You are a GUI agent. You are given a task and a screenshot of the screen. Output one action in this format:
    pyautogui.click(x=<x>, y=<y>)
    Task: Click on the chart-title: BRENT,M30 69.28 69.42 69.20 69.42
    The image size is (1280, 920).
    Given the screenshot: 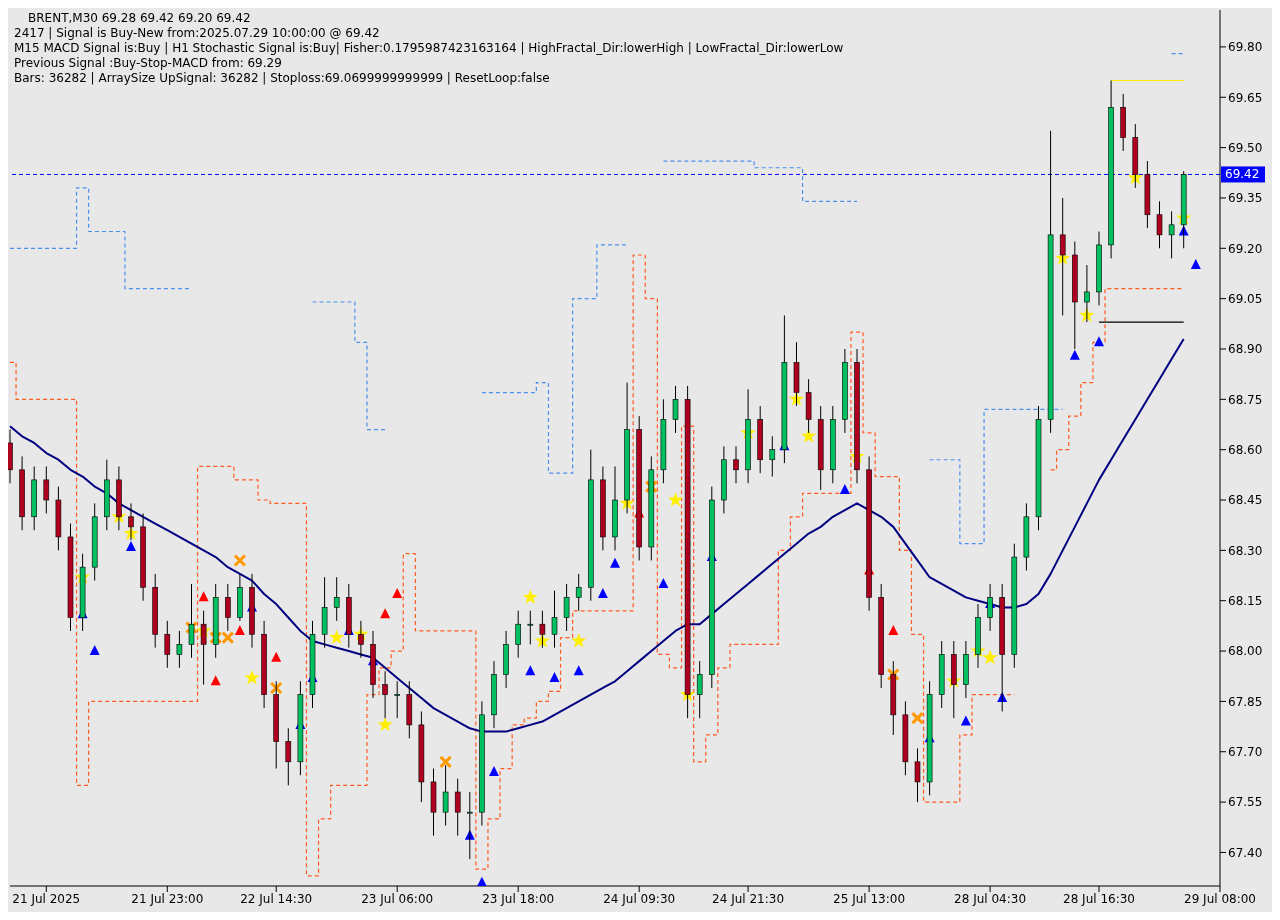 What is the action you would take?
    pyautogui.click(x=139, y=18)
    